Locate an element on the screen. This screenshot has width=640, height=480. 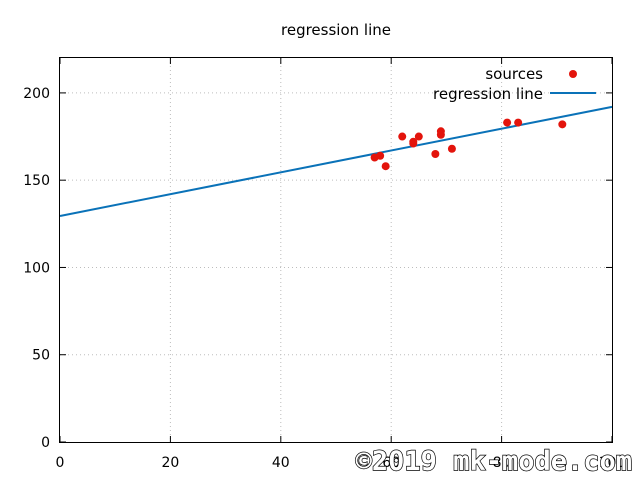
x-tick-label: 60 is located at coordinates (391, 463).